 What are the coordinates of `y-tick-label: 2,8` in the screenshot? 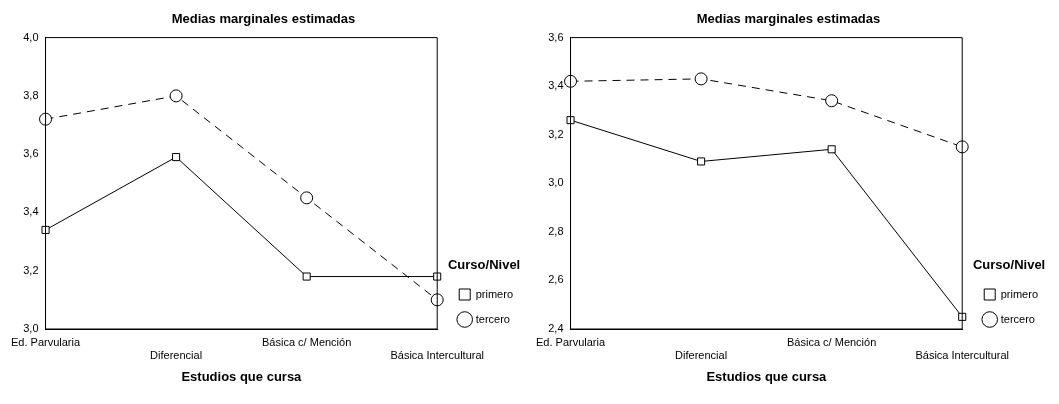 It's located at (556, 230).